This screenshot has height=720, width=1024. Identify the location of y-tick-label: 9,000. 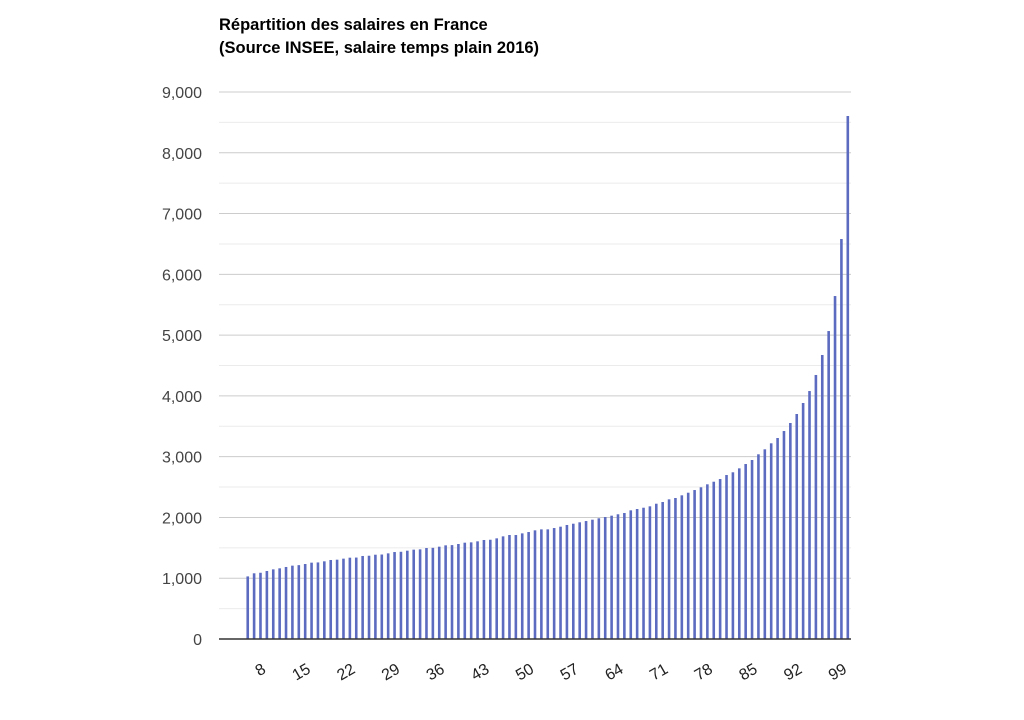
(182, 93).